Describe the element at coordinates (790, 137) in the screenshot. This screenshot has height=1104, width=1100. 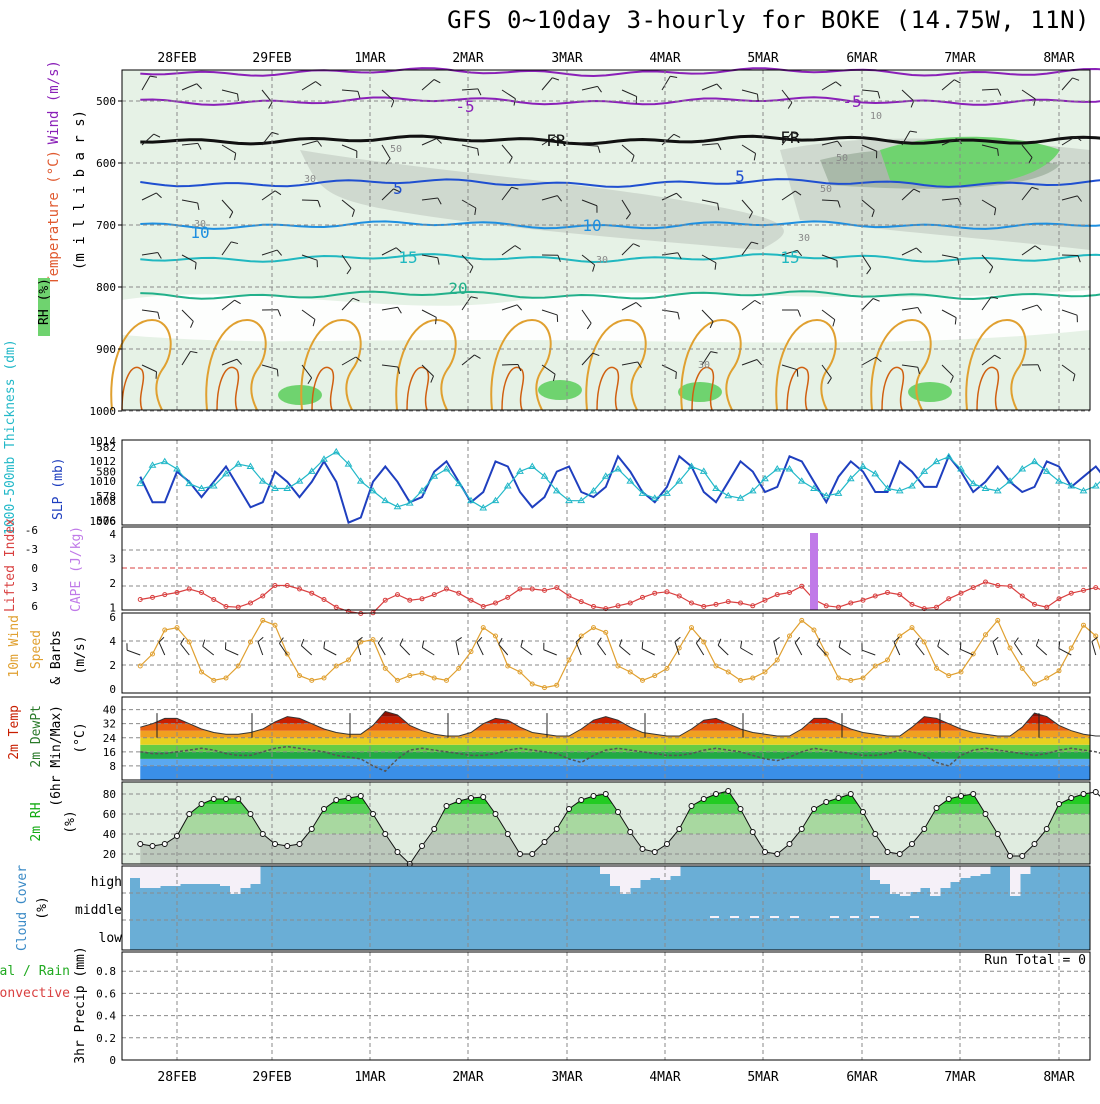
I see `contour-label: FR` at that location.